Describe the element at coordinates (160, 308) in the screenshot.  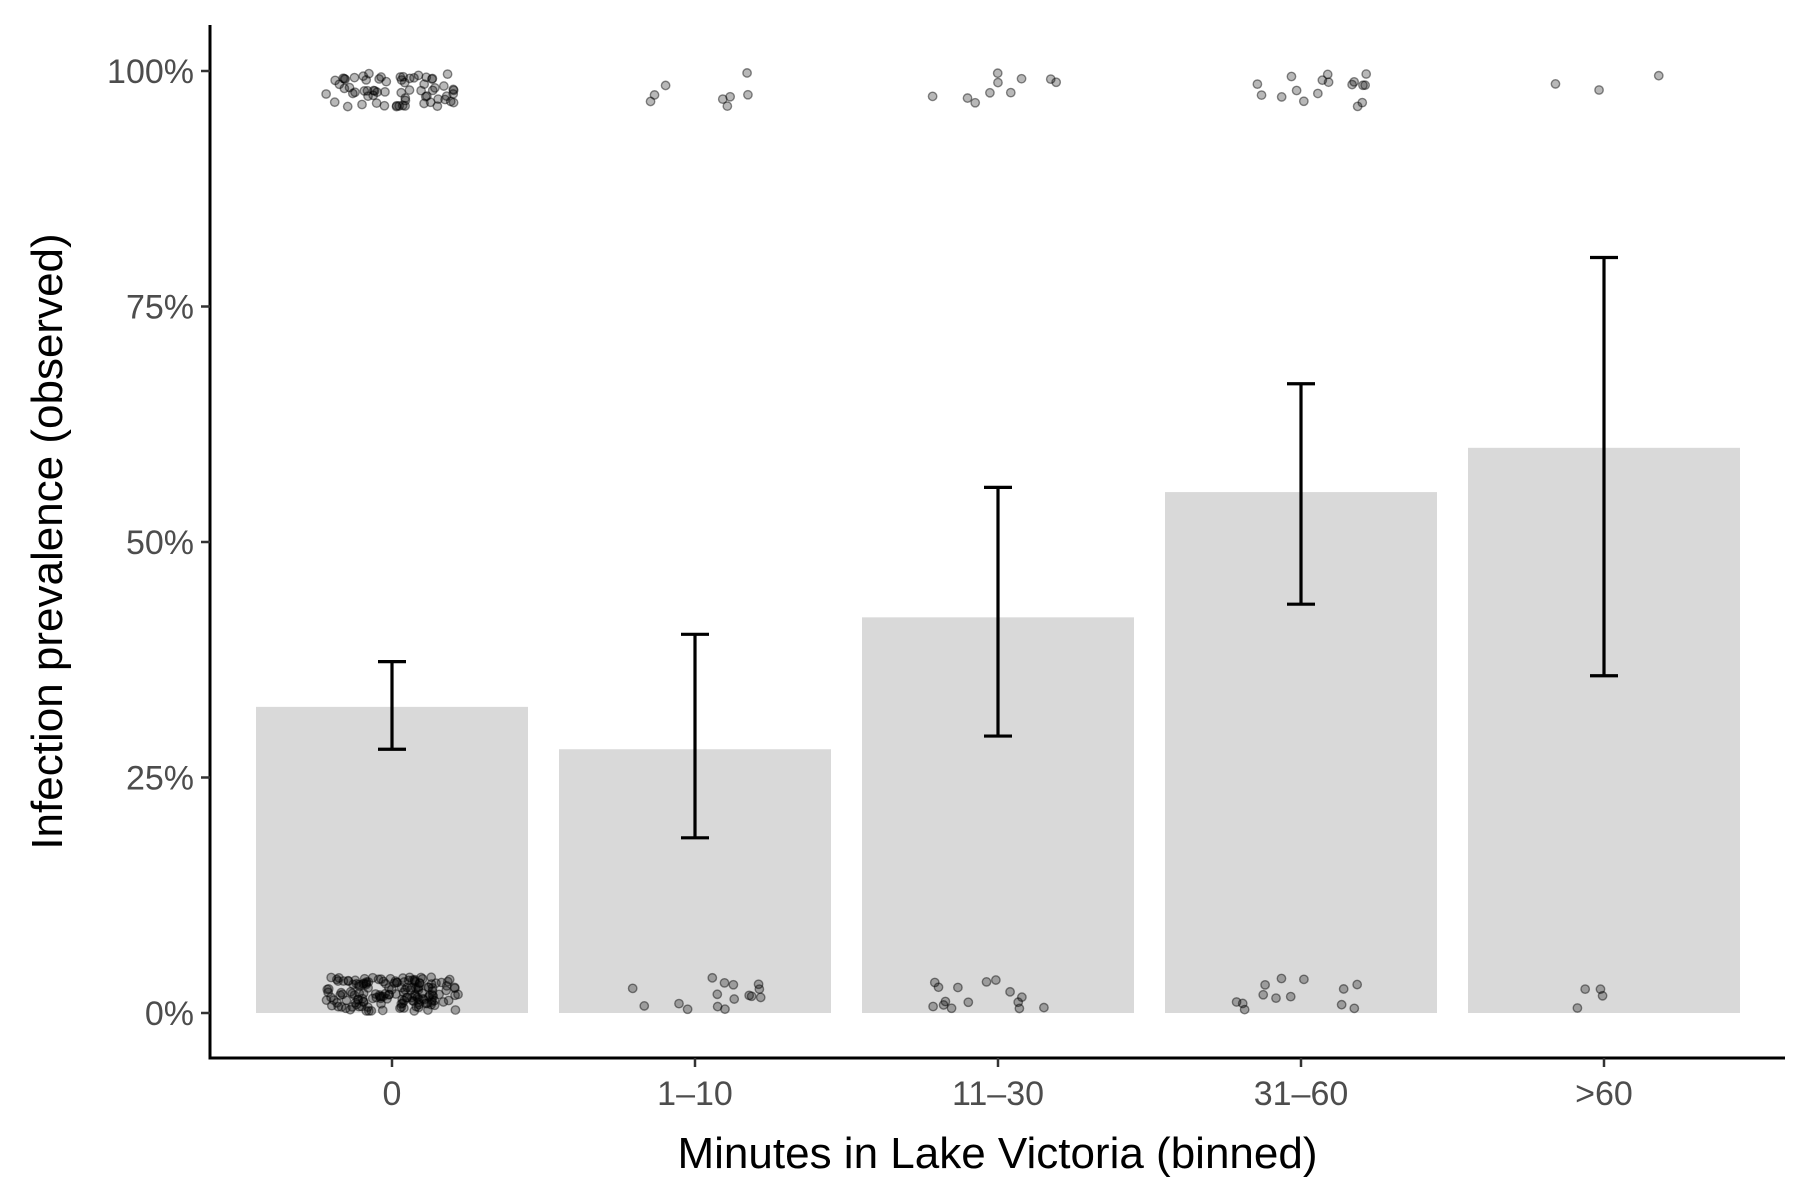
I see `y-tick-label-3: 75%` at that location.